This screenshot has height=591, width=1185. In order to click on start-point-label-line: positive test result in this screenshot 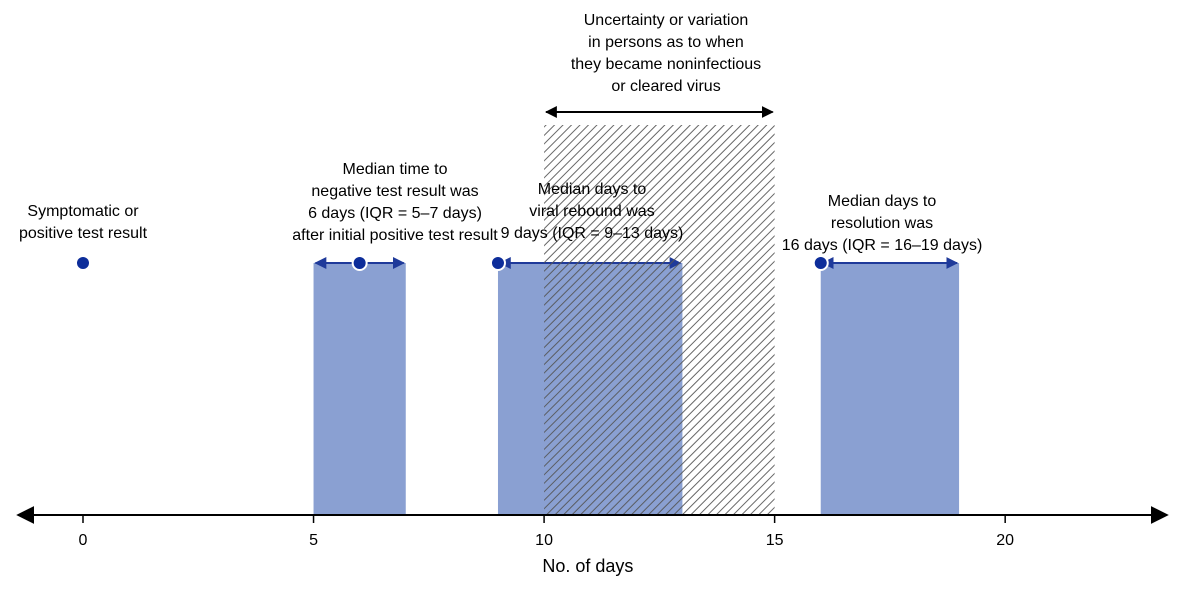, I will do `click(83, 233)`.